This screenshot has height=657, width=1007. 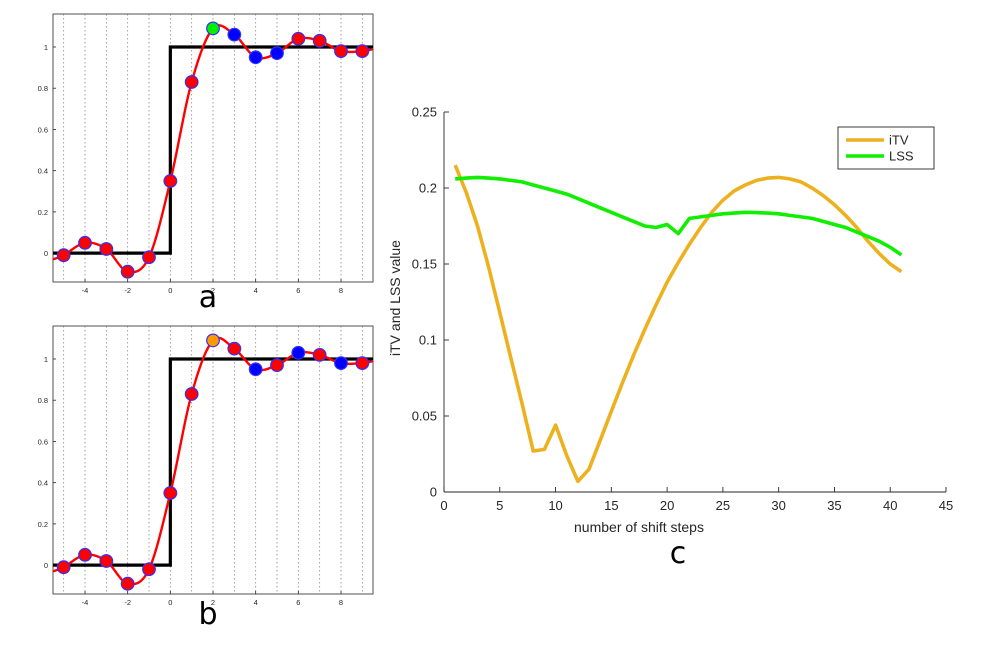 What do you see at coordinates (46, 253) in the screenshot?
I see `panel-0-ytick-label: 0` at bounding box center [46, 253].